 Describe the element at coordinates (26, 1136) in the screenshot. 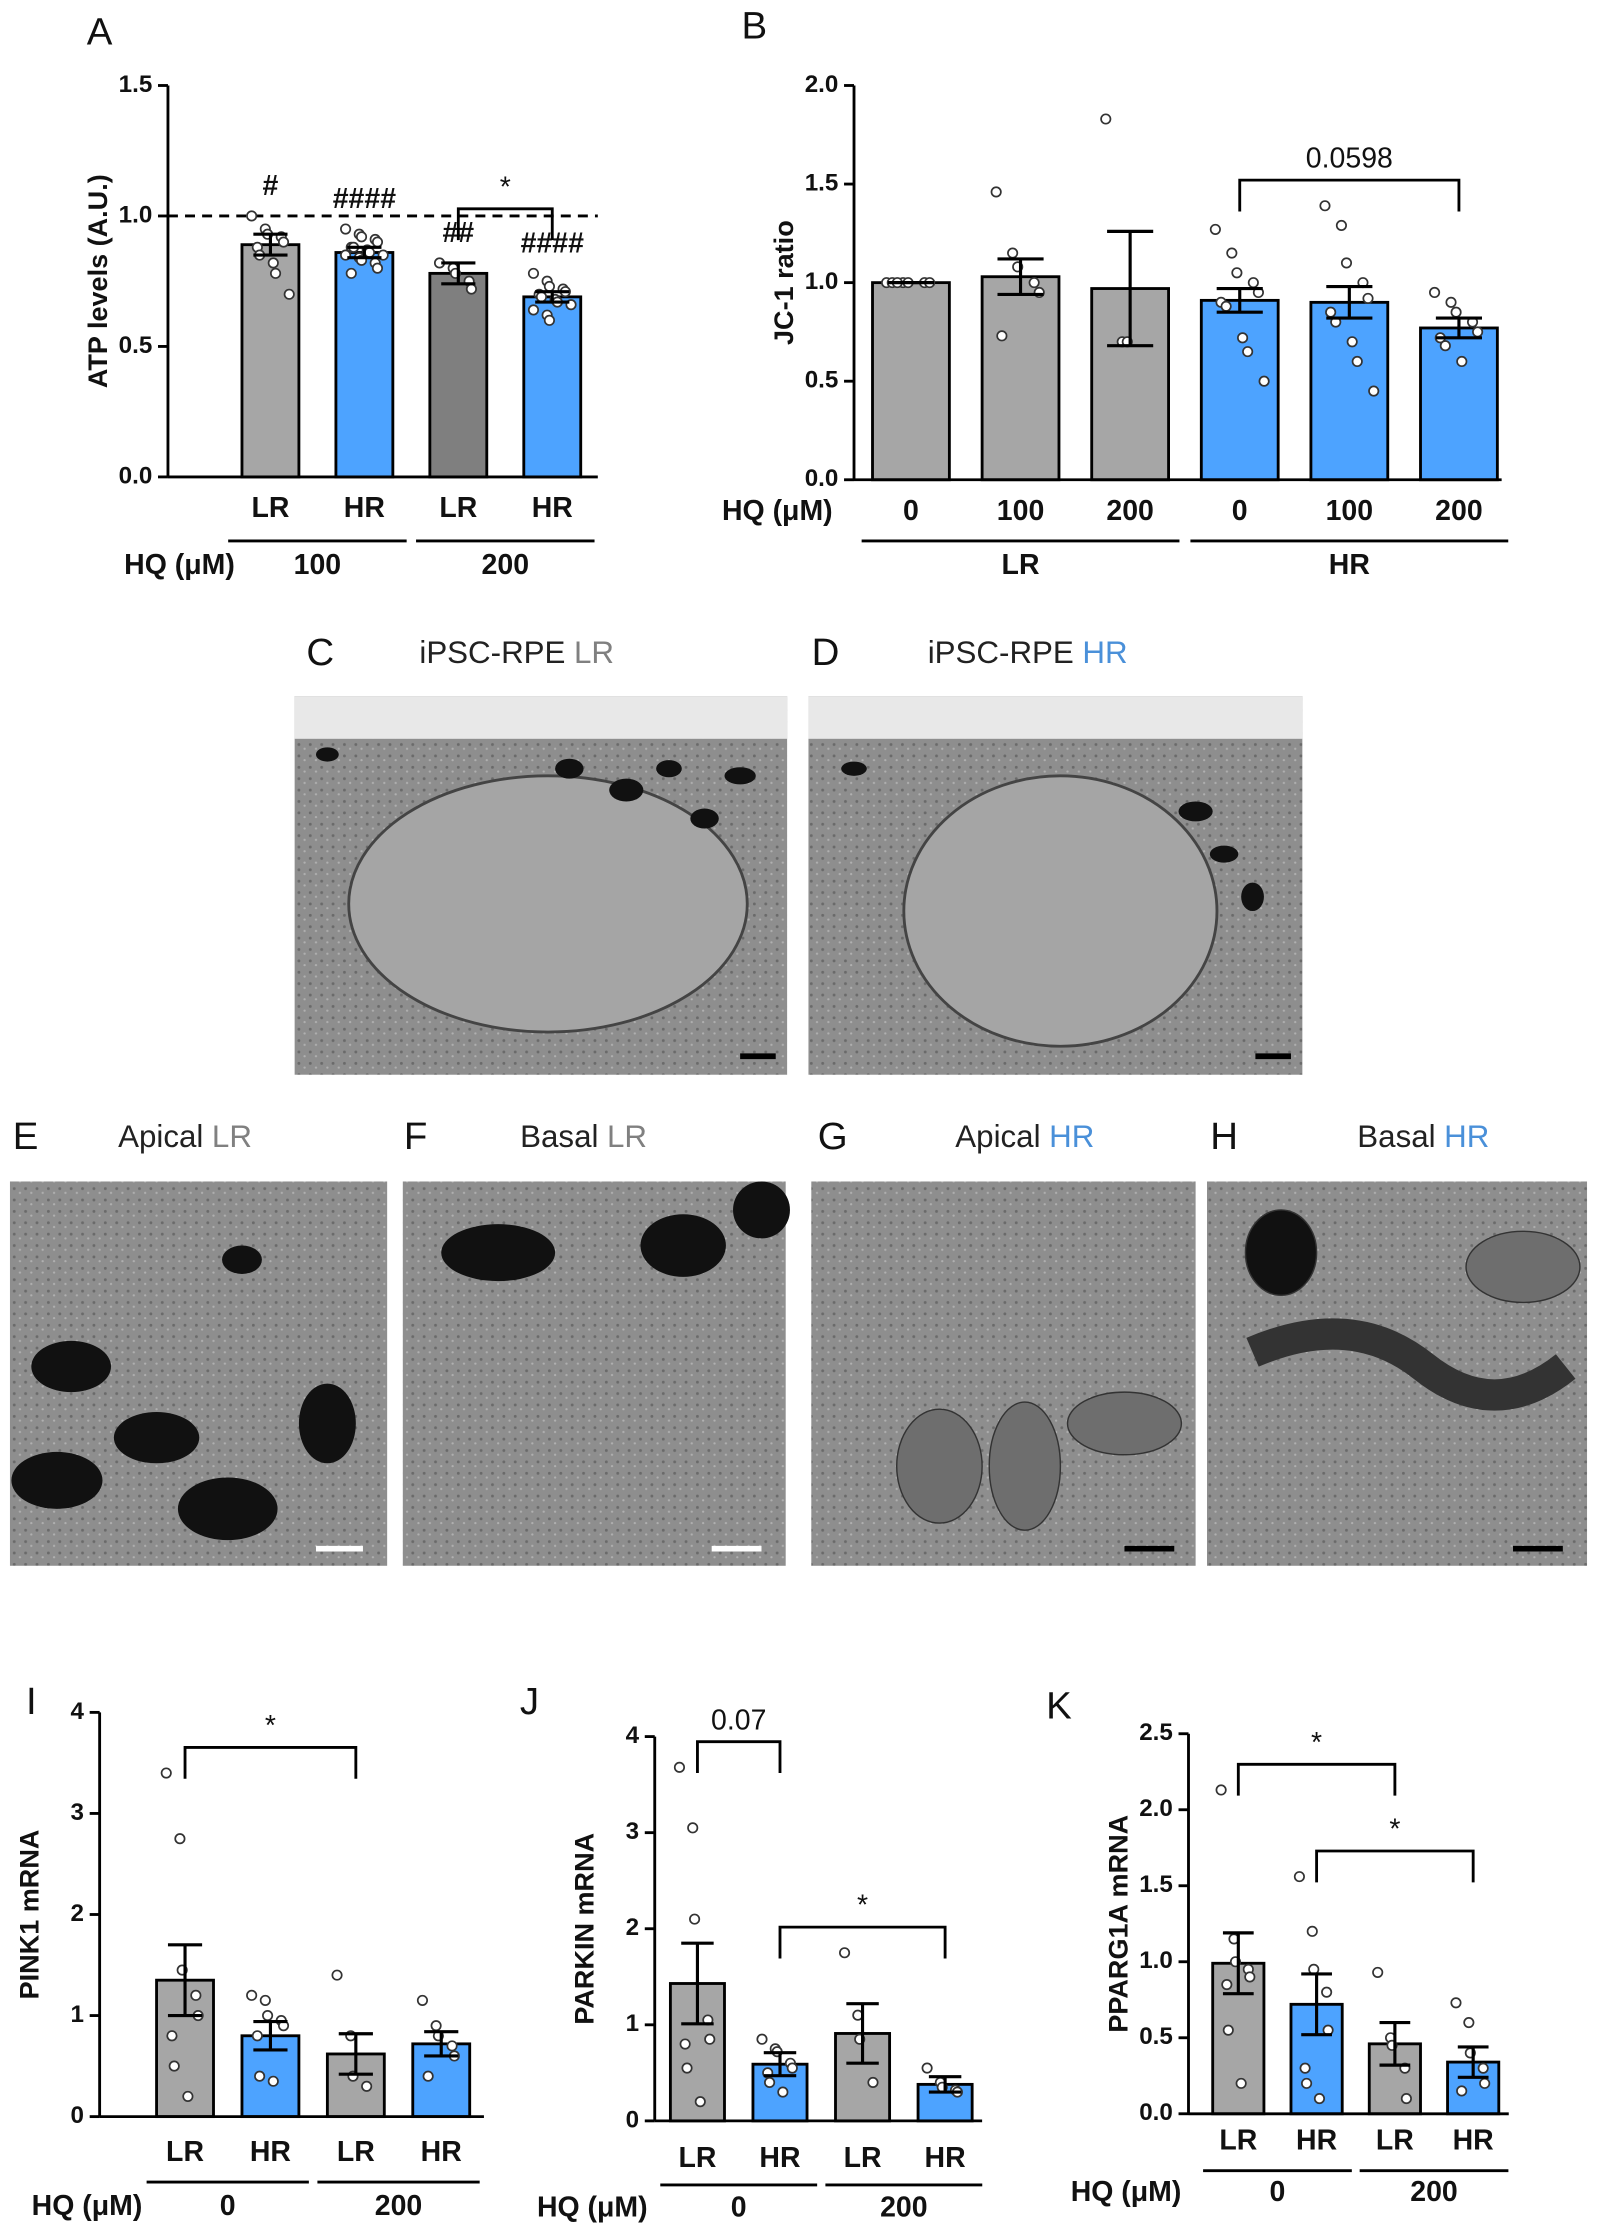

I see `panel-letter: E` at that location.